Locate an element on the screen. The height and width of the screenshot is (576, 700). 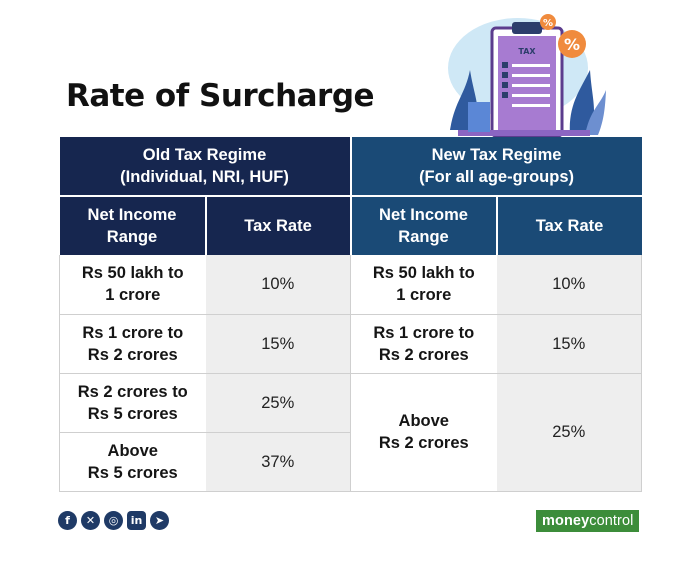
old-regime-header: Old Tax Regime (Individual, NRI, HUF) is located at coordinates (205, 166).